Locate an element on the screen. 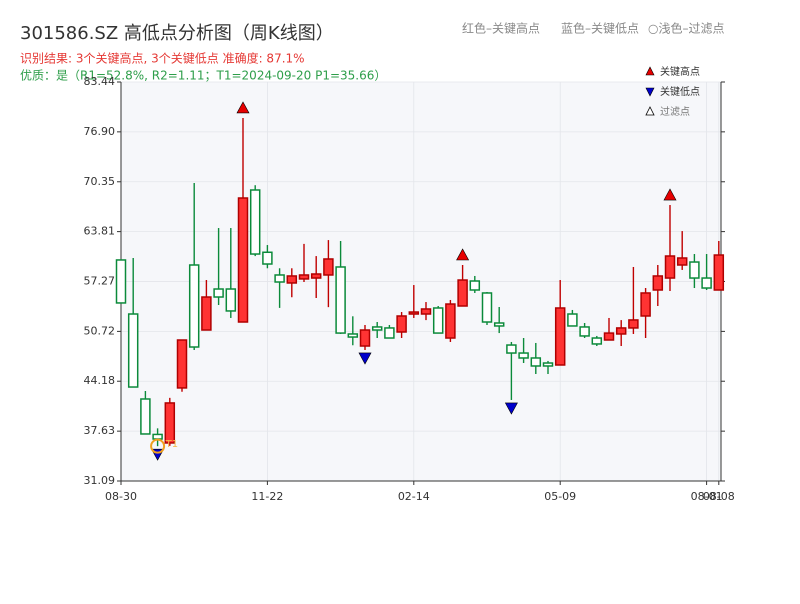 Image resolution: width=800 pixels, height=604 pixels. annotation-circle is located at coordinates (158, 446).